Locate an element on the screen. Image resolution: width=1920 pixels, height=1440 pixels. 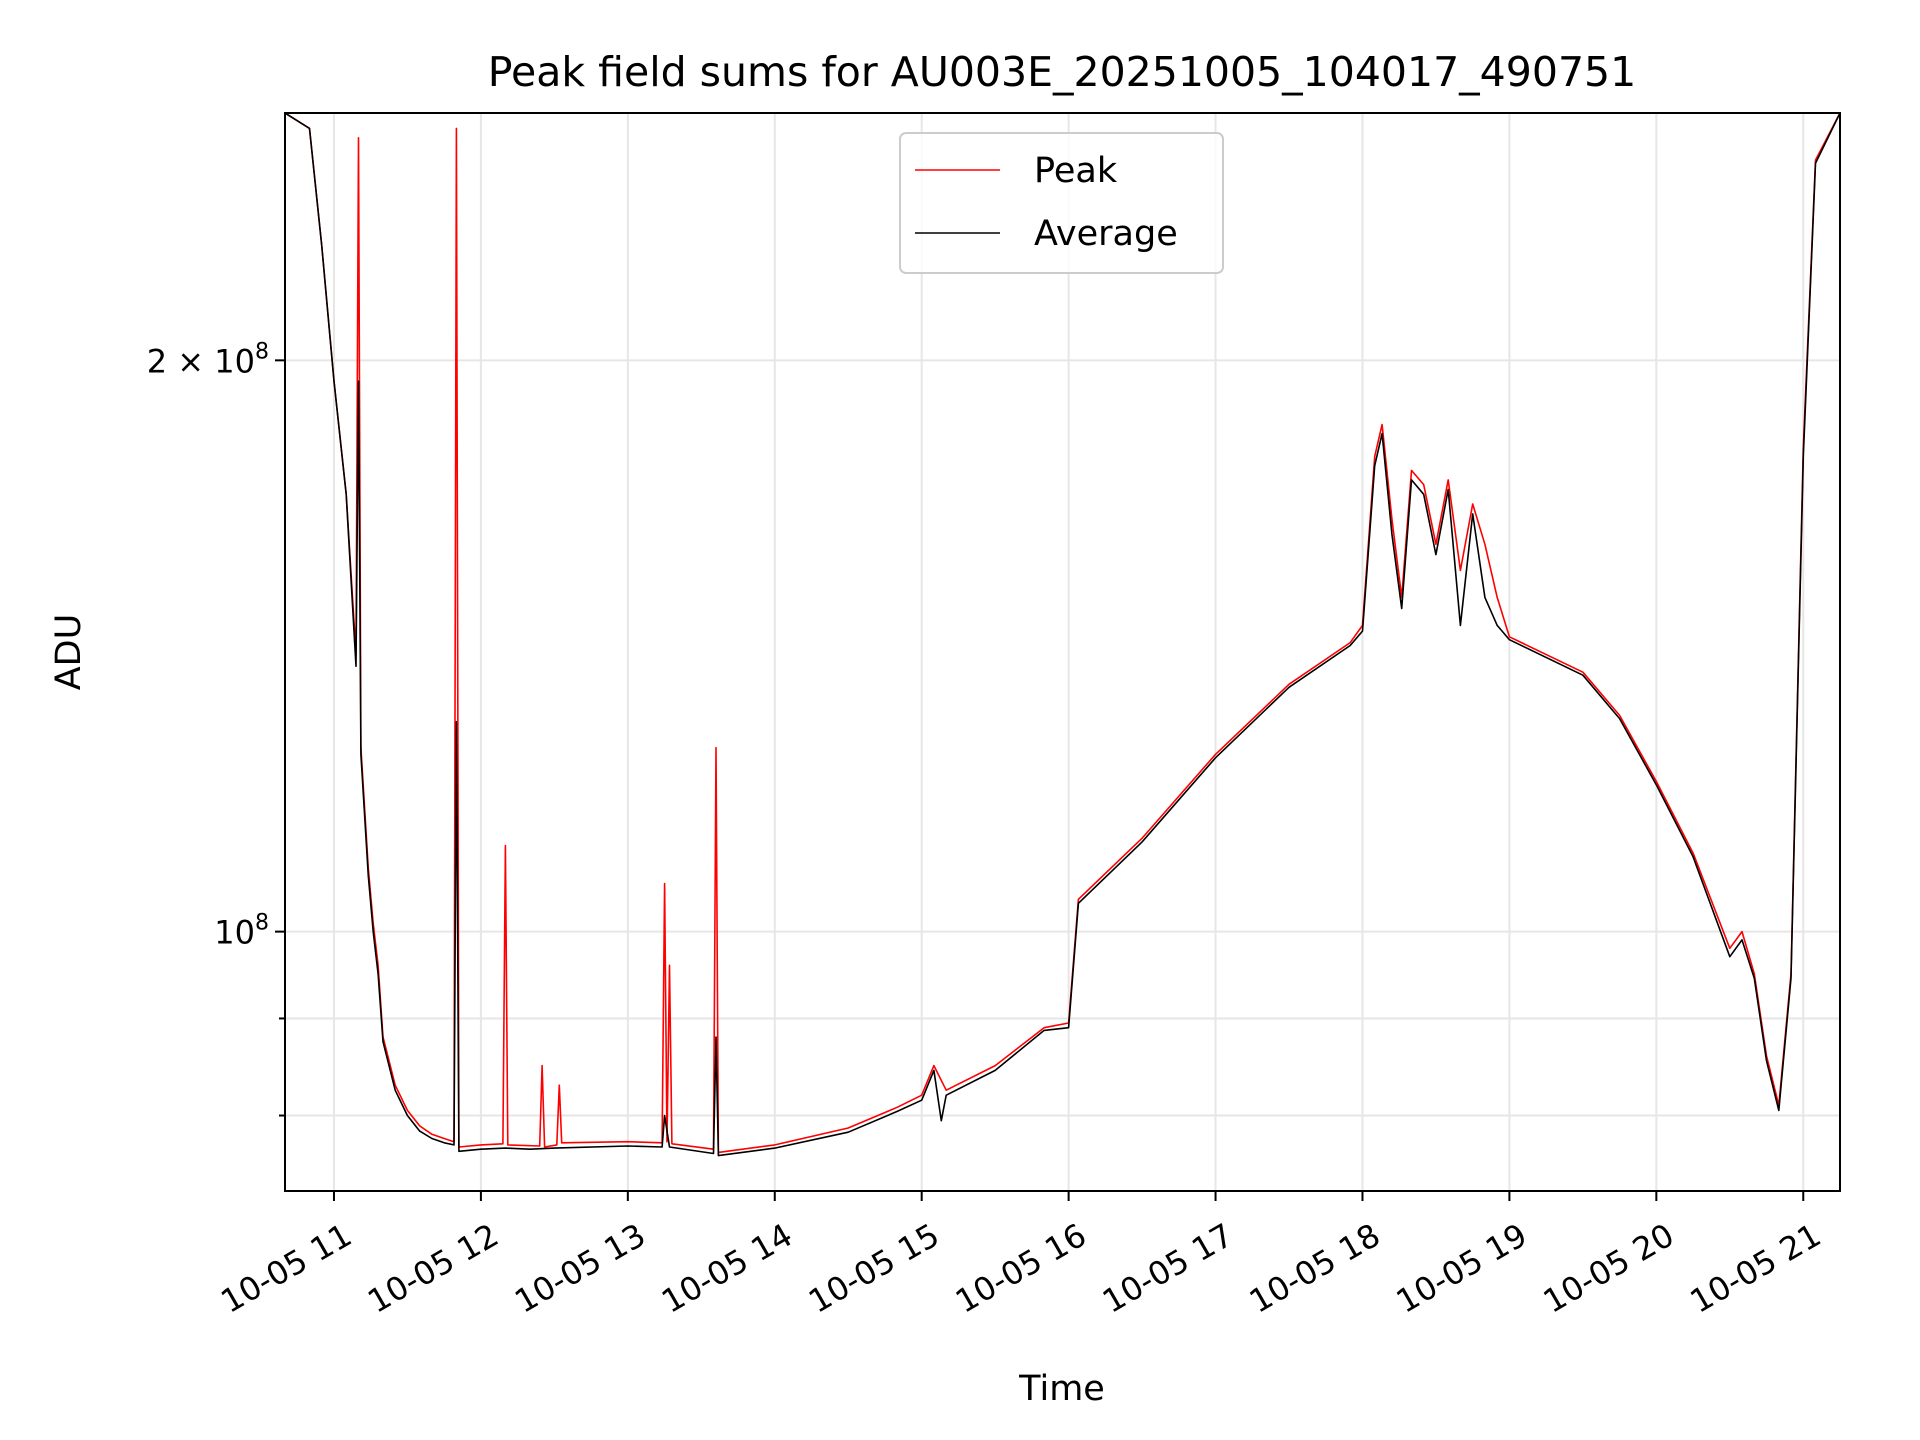
legend-box is located at coordinates (1061, 203).